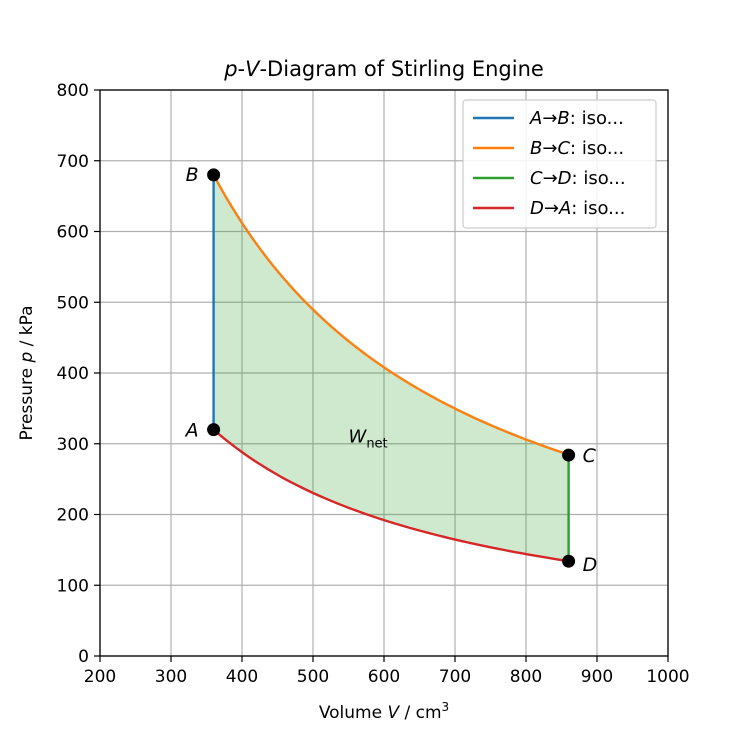 The width and height of the screenshot is (750, 750). Describe the element at coordinates (667, 677) in the screenshot. I see `x-tick-label: 1000` at that location.